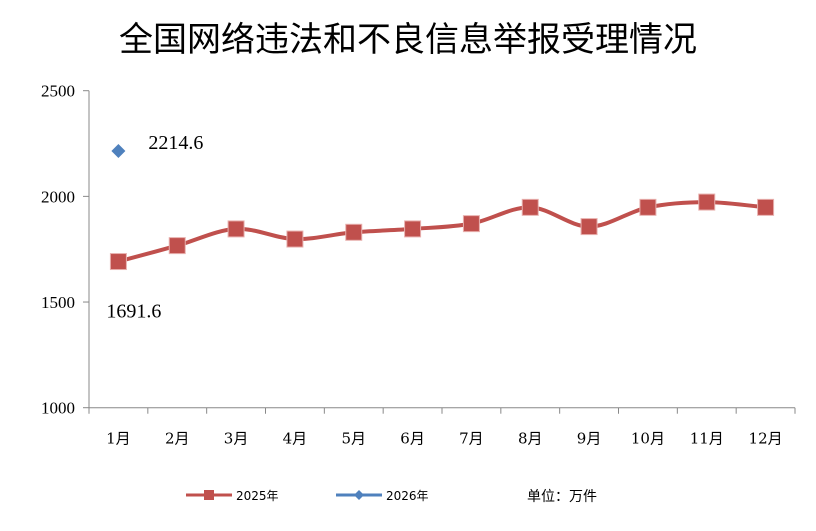 This screenshot has height=531, width=816. Describe the element at coordinates (530, 439) in the screenshot. I see `x-tick-label: 8月` at that location.